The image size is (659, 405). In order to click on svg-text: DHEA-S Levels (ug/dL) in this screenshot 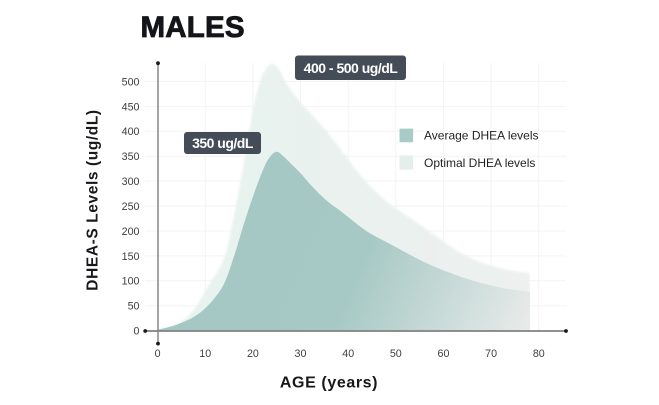, I will do `click(93, 199)`.